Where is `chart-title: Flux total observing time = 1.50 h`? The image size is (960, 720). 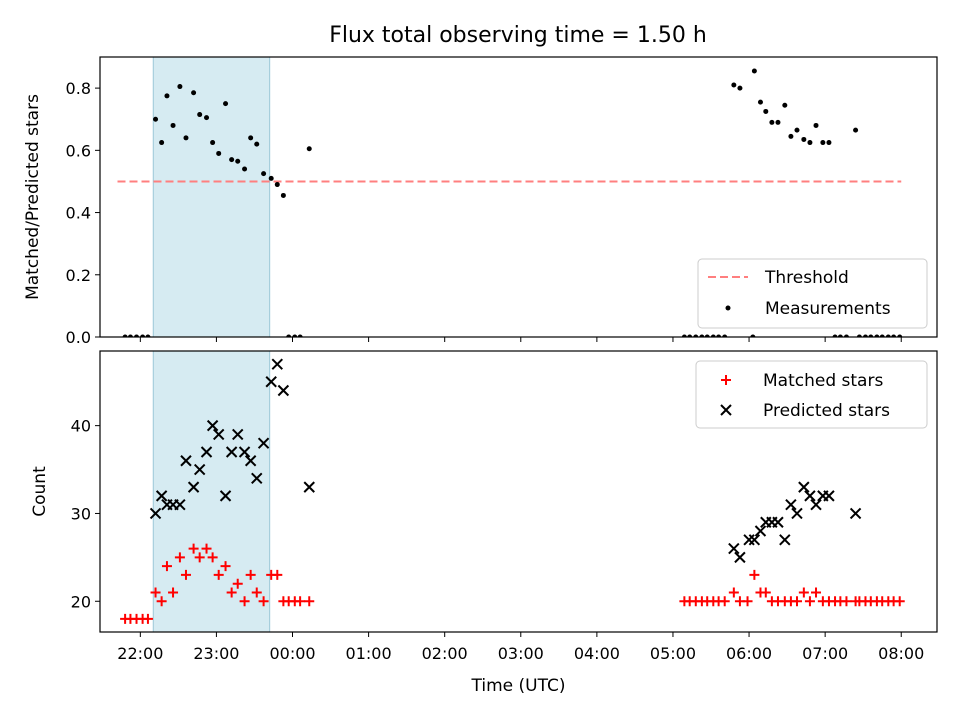 chart-title: Flux total observing time = 1.50 h is located at coordinates (518, 35).